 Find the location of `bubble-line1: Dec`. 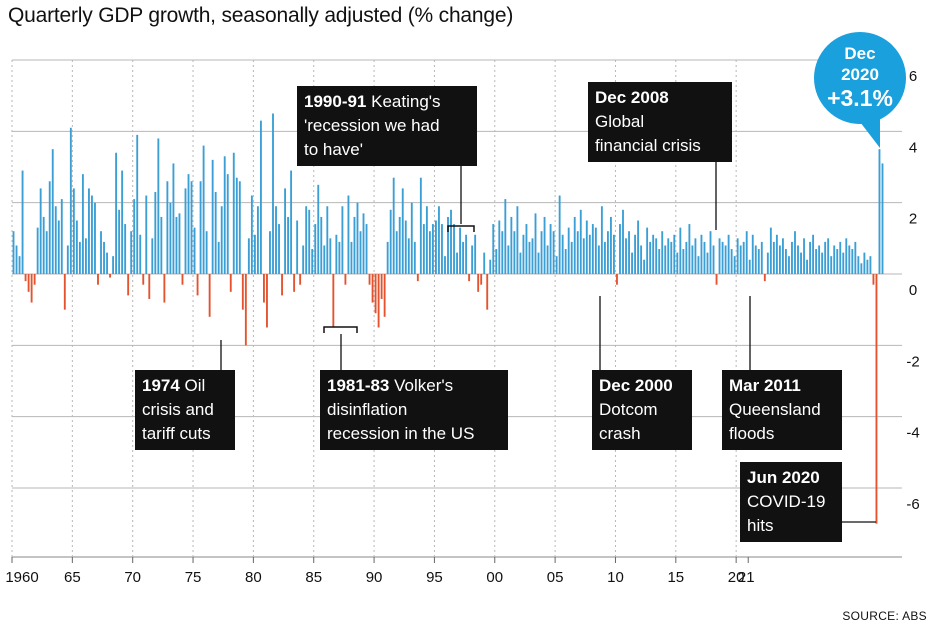

bubble-line1: Dec is located at coordinates (859, 53).